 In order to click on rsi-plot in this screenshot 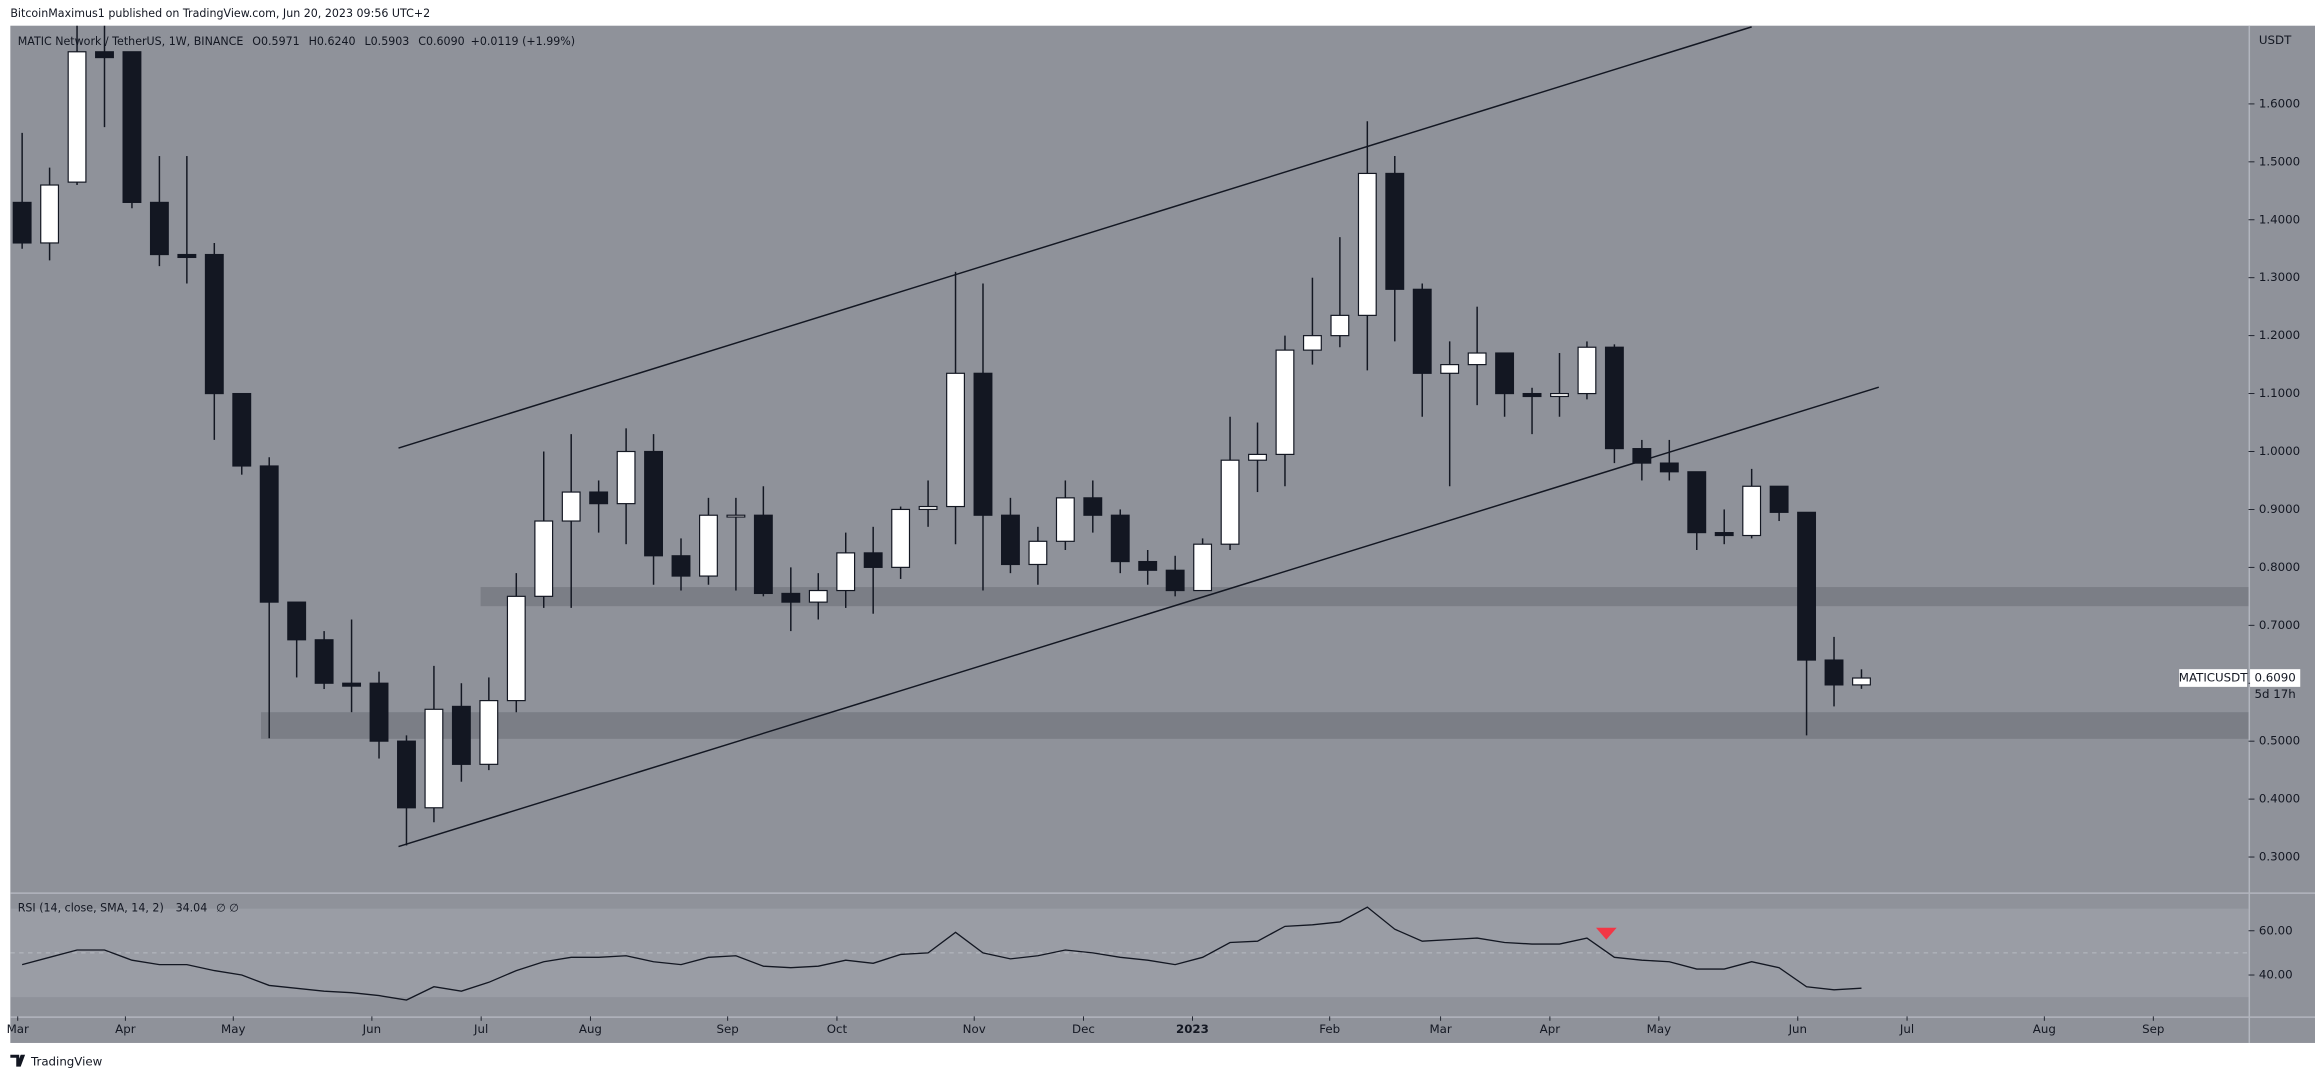, I will do `click(1129, 953)`.